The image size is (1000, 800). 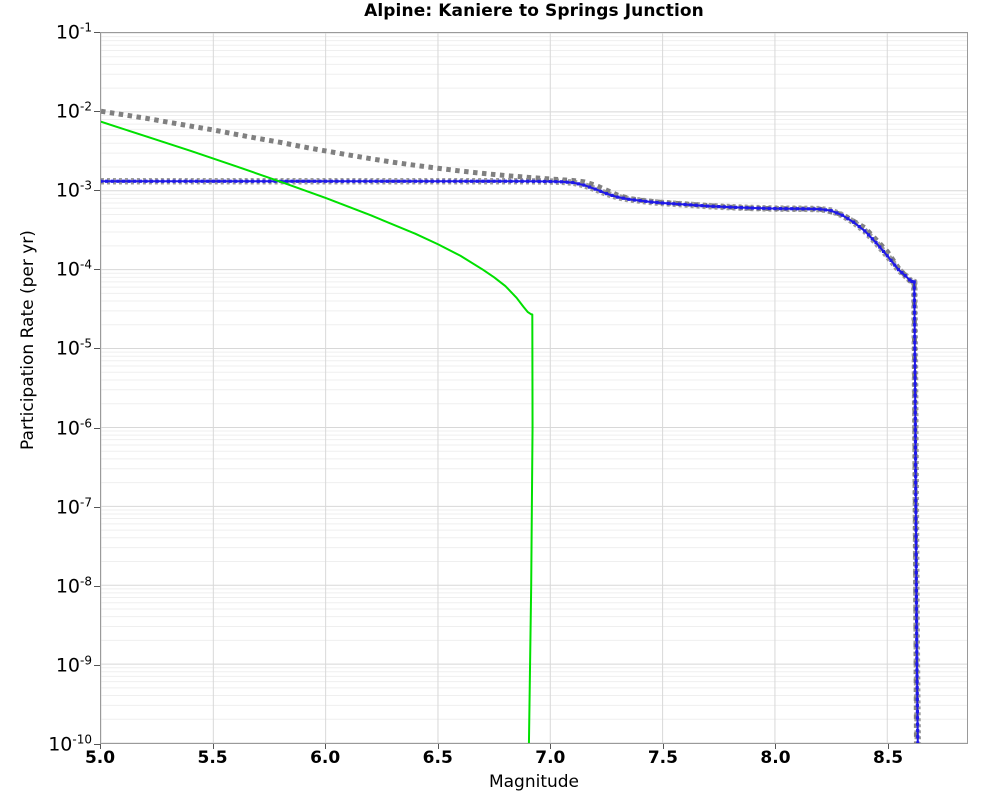 I want to click on y-tick-label: 10⁻², so click(x=73, y=111).